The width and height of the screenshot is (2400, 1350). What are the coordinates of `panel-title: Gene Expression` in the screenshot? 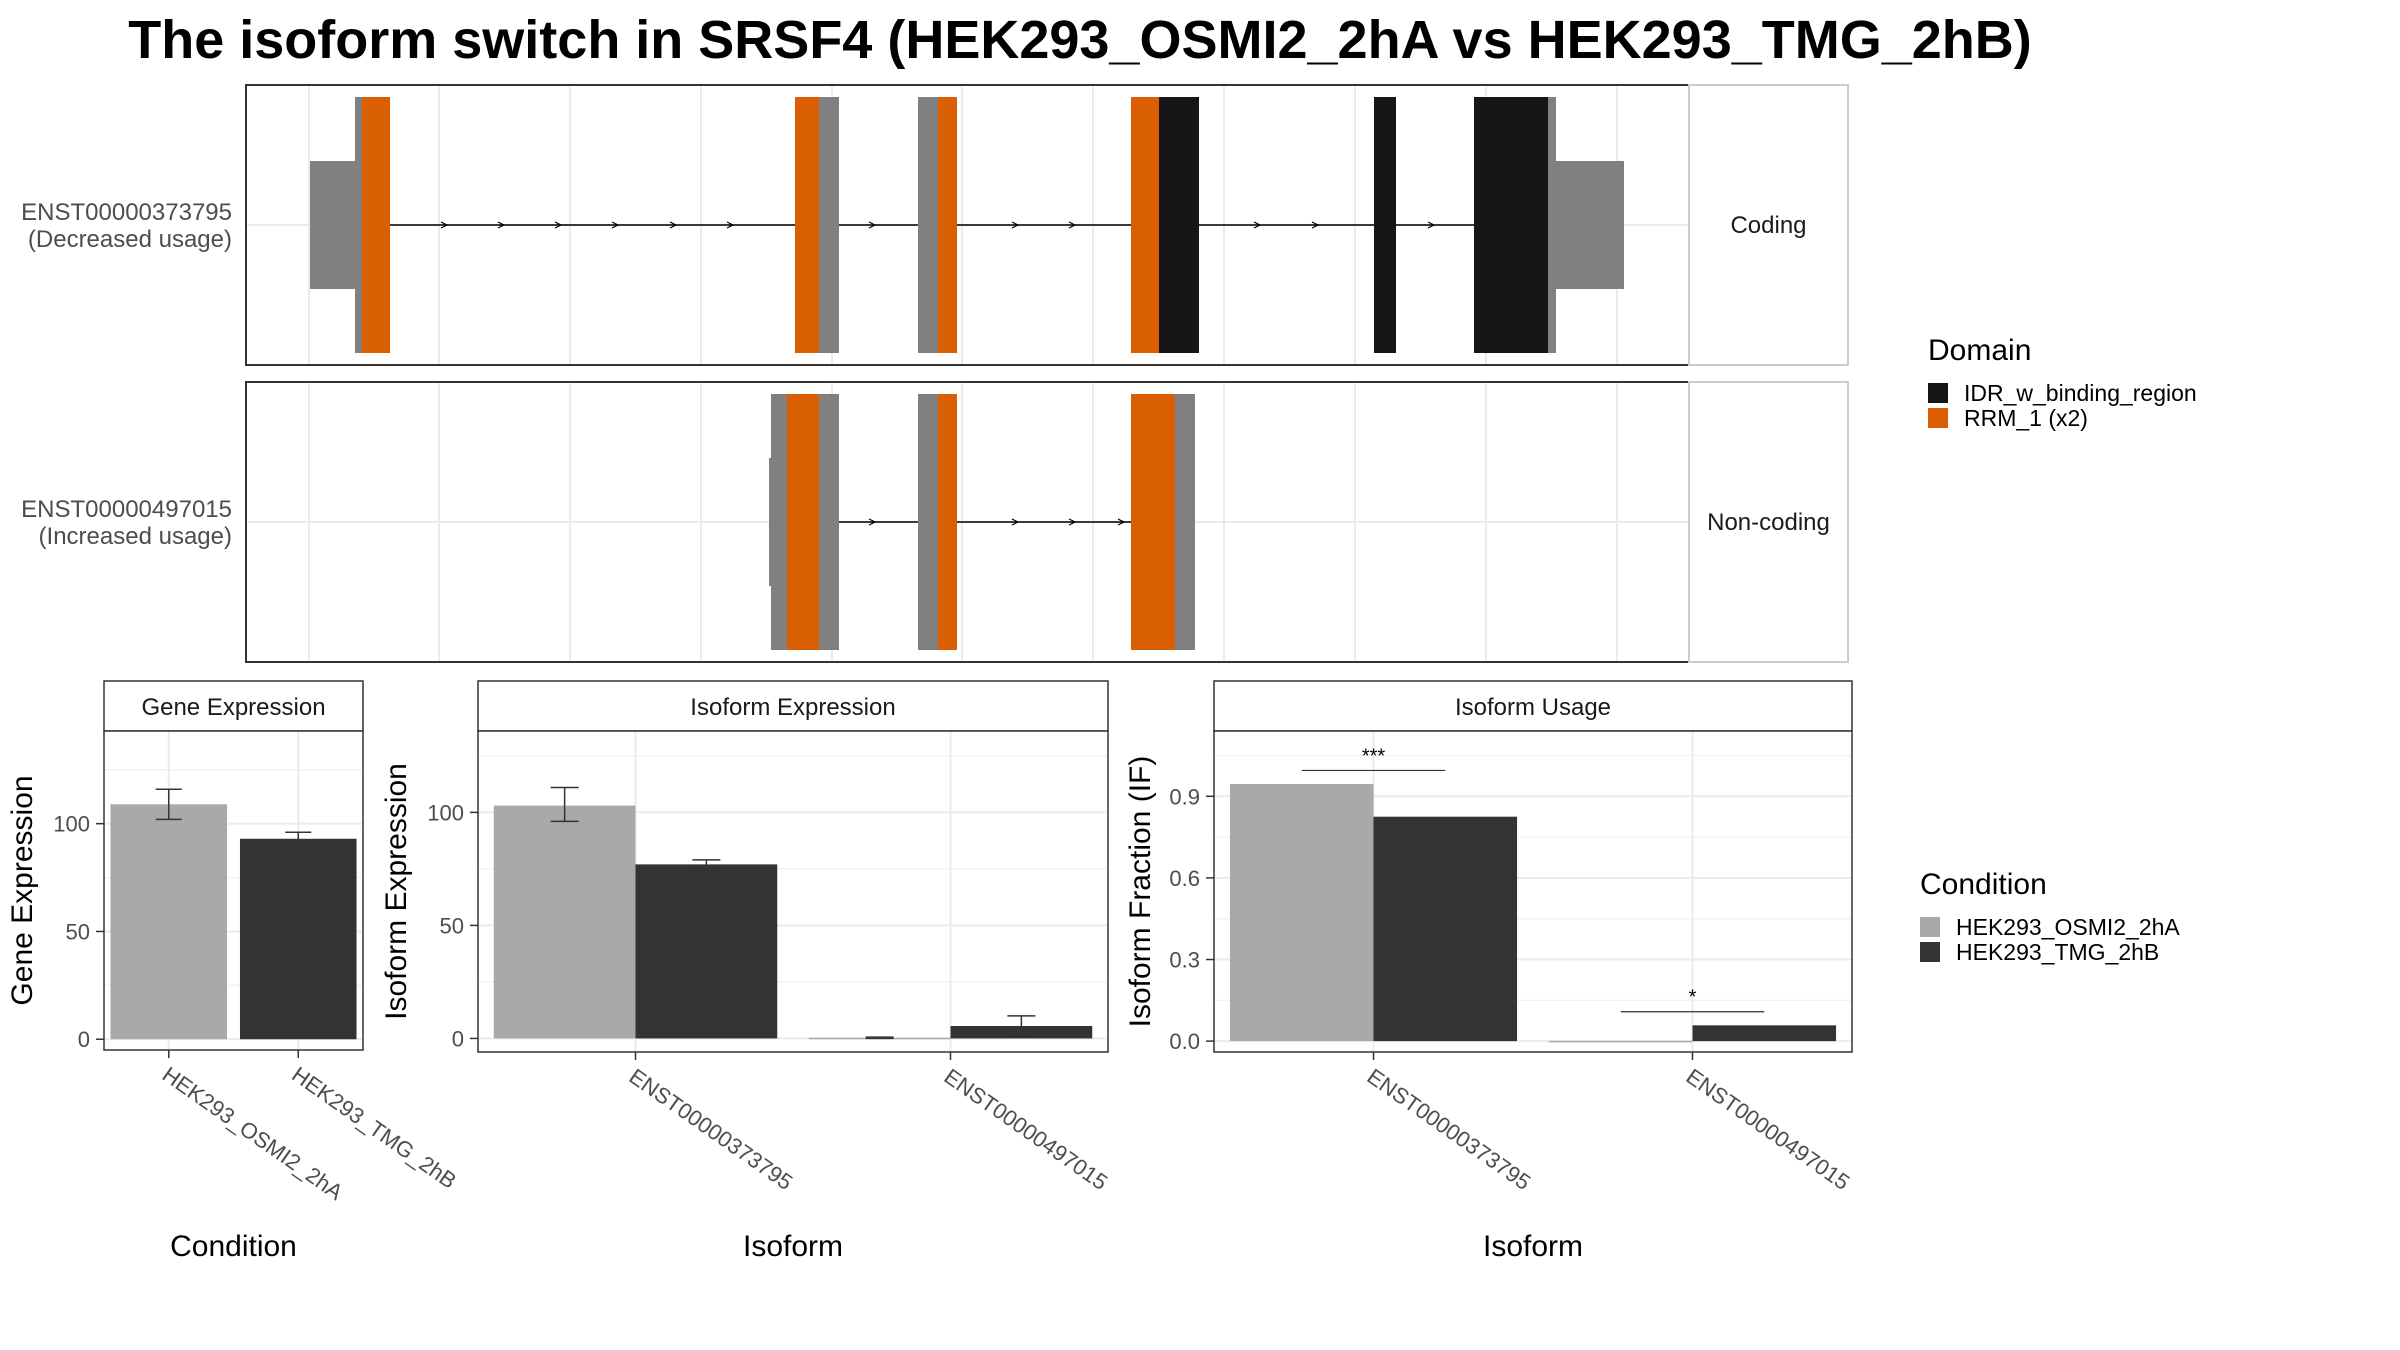 It's located at (233, 707).